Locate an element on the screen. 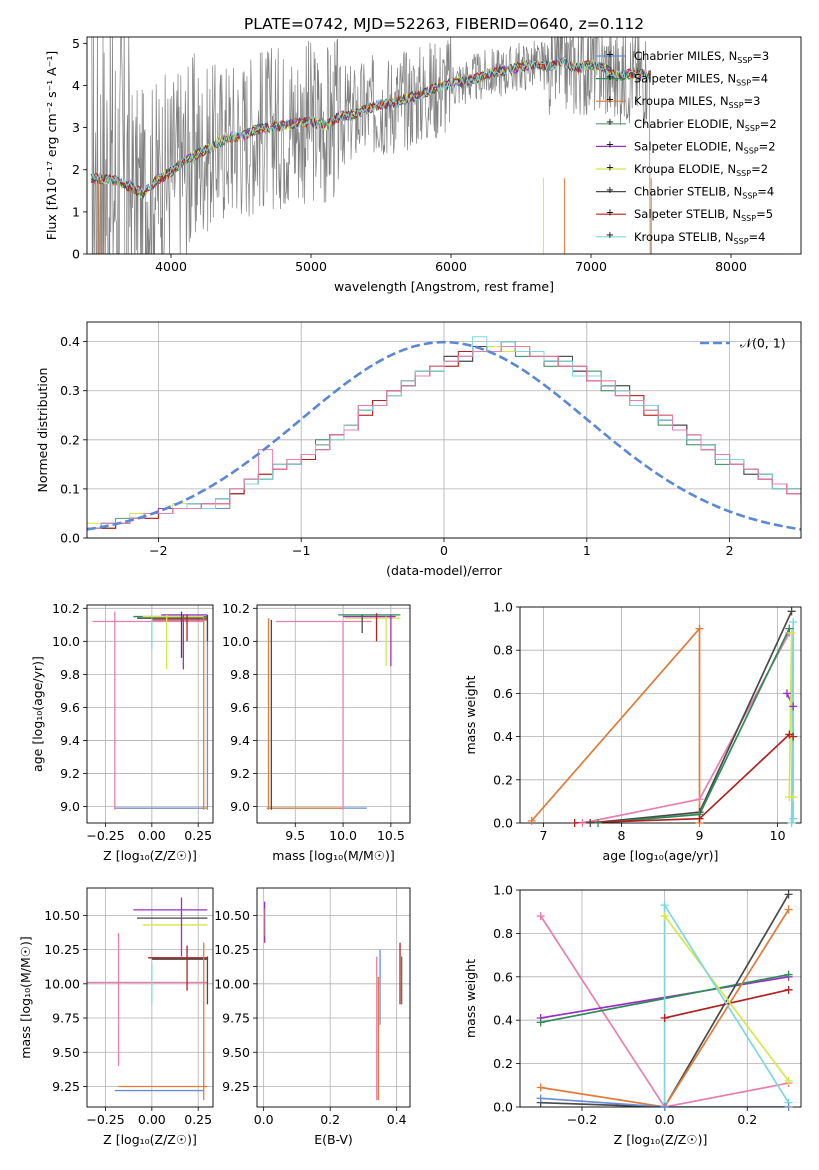 This screenshot has height=1170, width=819. x-tick-label: −2 is located at coordinates (158, 550).